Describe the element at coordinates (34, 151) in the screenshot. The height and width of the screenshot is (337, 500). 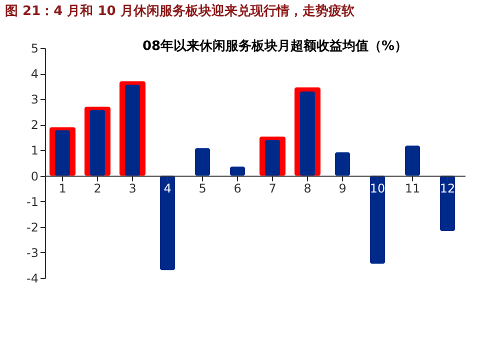
I see `y-tick-label: 1` at that location.